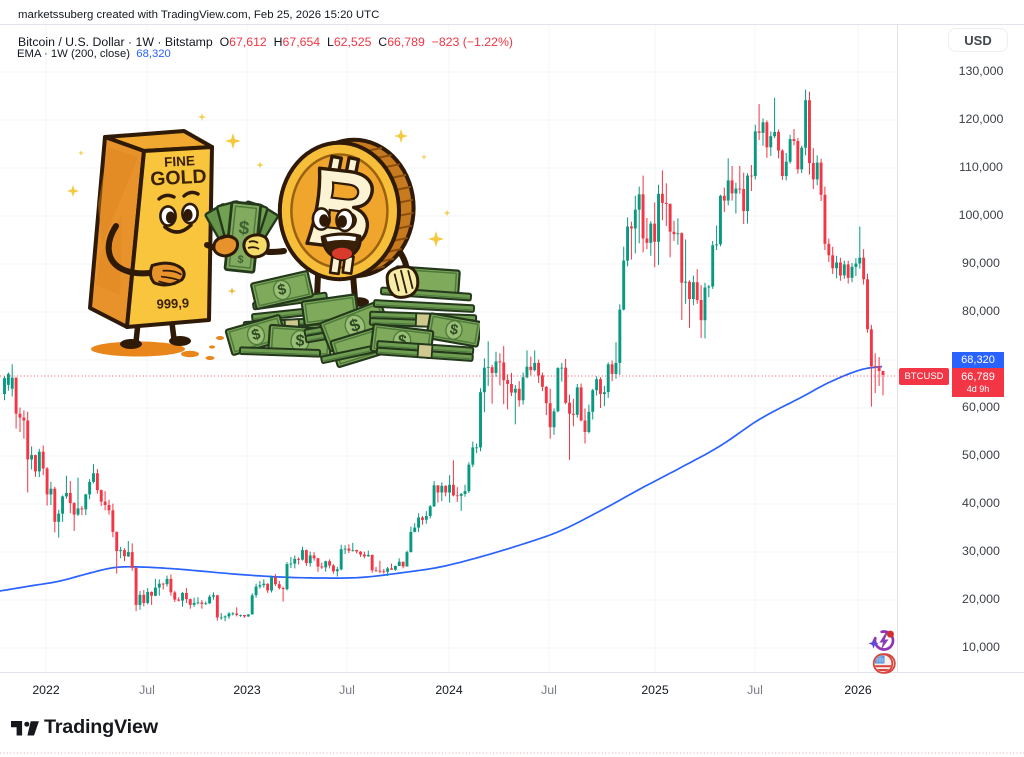 The width and height of the screenshot is (1024, 757). What do you see at coordinates (172, 303) in the screenshot?
I see `svg-text: 999,9` at bounding box center [172, 303].